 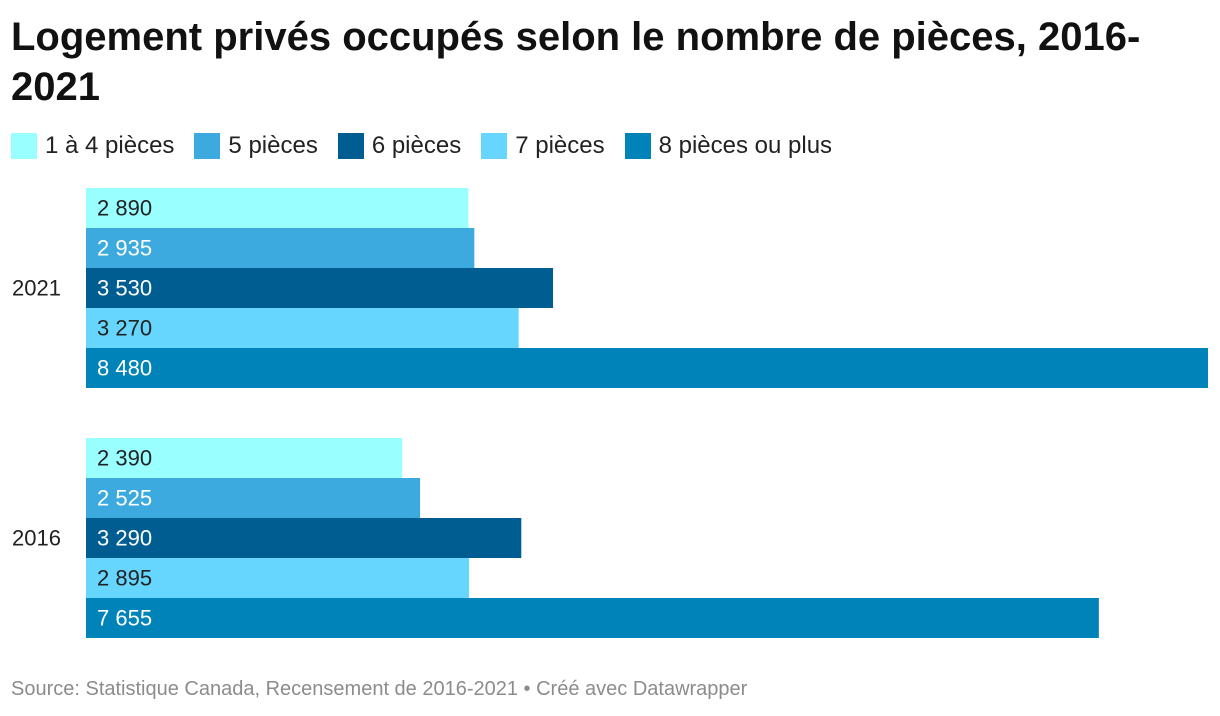 What do you see at coordinates (124, 328) in the screenshot?
I see `data-label-2021-series-4: 3 270` at bounding box center [124, 328].